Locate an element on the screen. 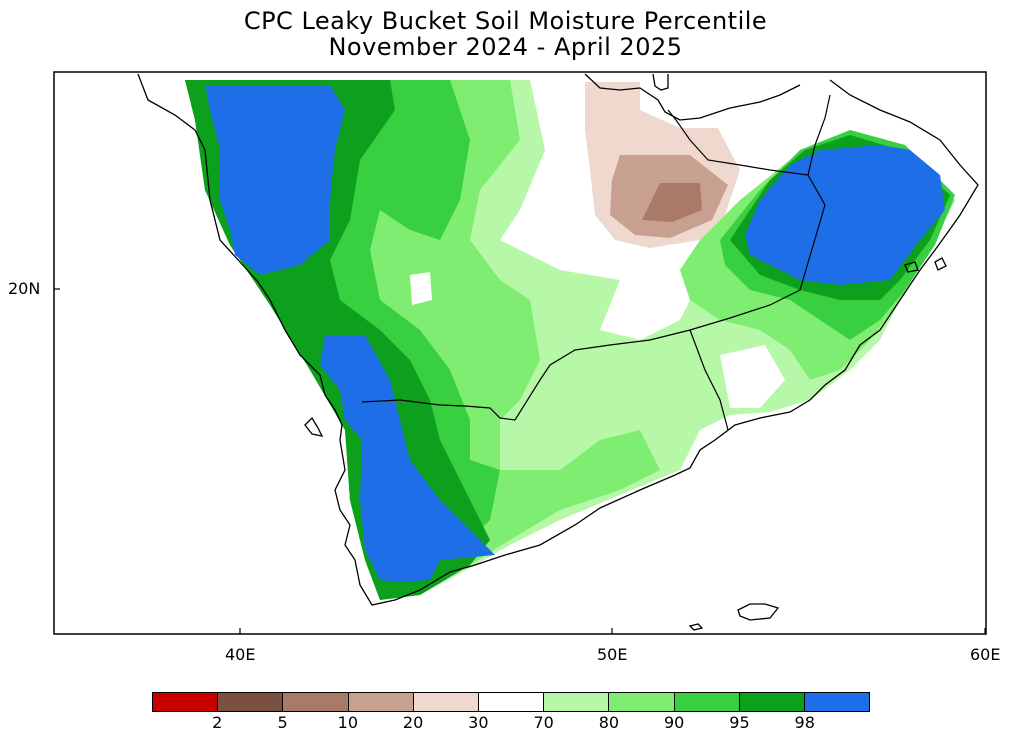 This screenshot has height=740, width=1011. region-above-98-west is located at coordinates (275, 180).